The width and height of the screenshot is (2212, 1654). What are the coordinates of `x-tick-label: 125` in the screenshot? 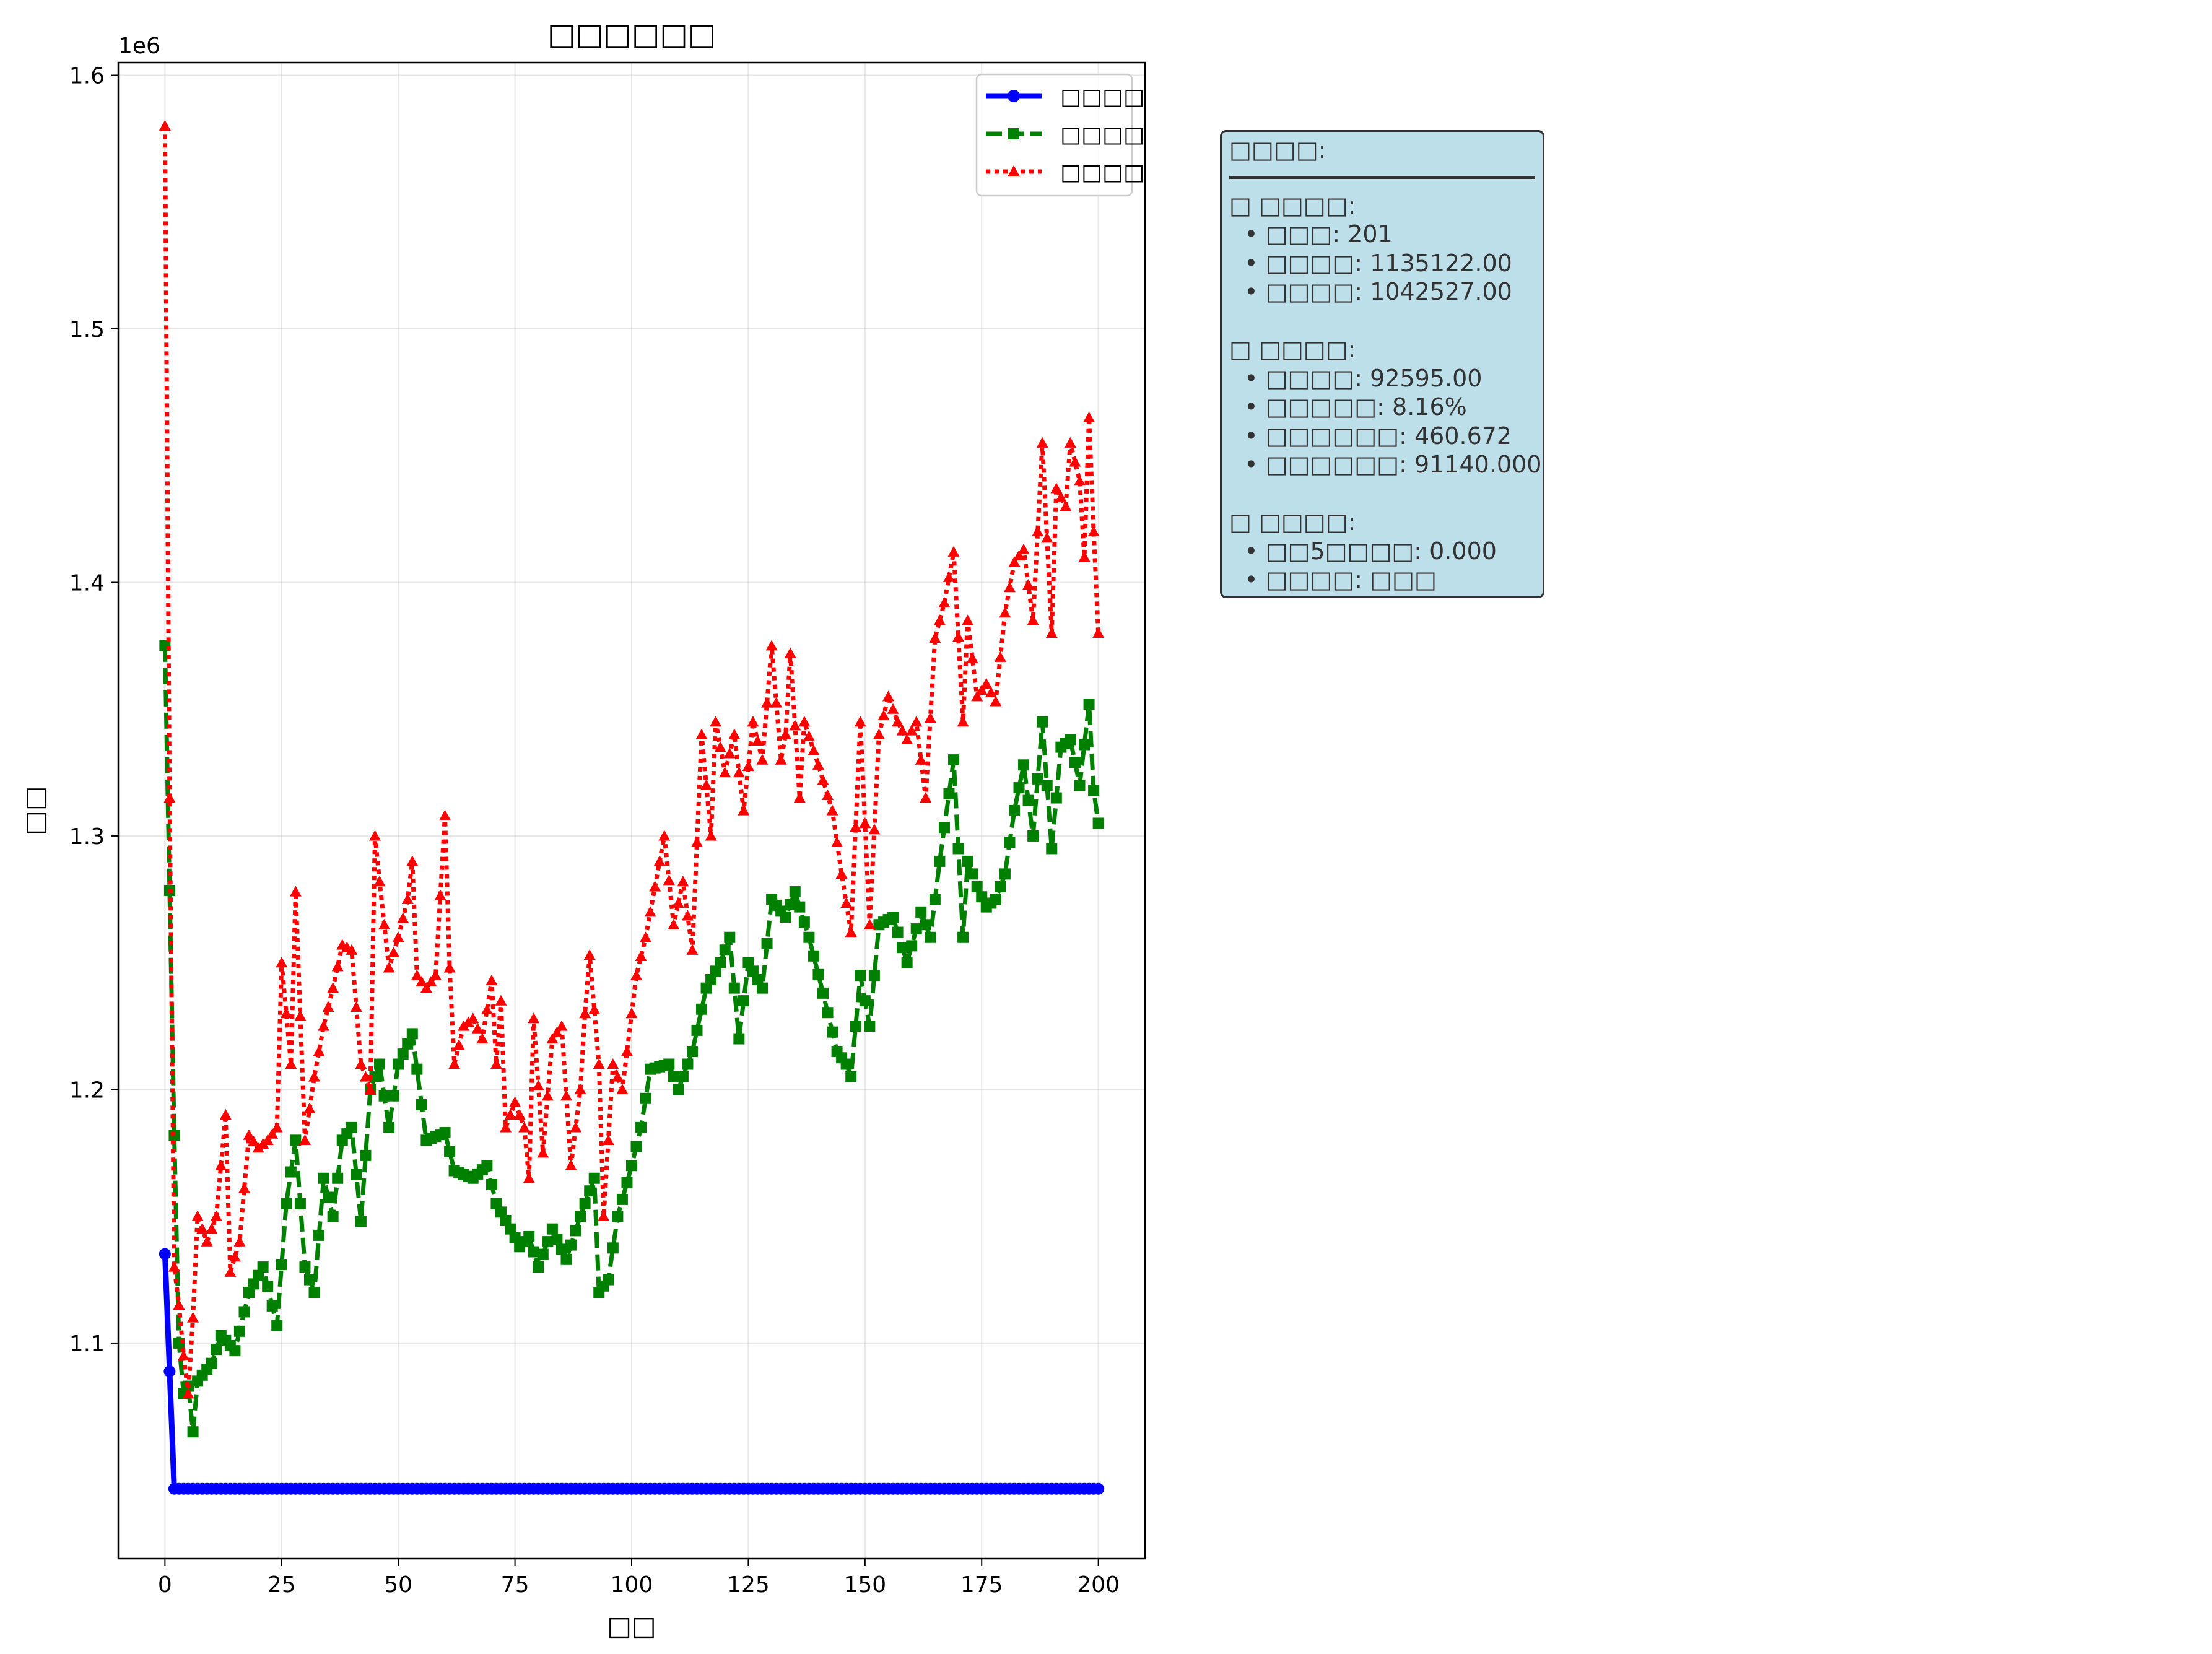 It's located at (748, 1585).